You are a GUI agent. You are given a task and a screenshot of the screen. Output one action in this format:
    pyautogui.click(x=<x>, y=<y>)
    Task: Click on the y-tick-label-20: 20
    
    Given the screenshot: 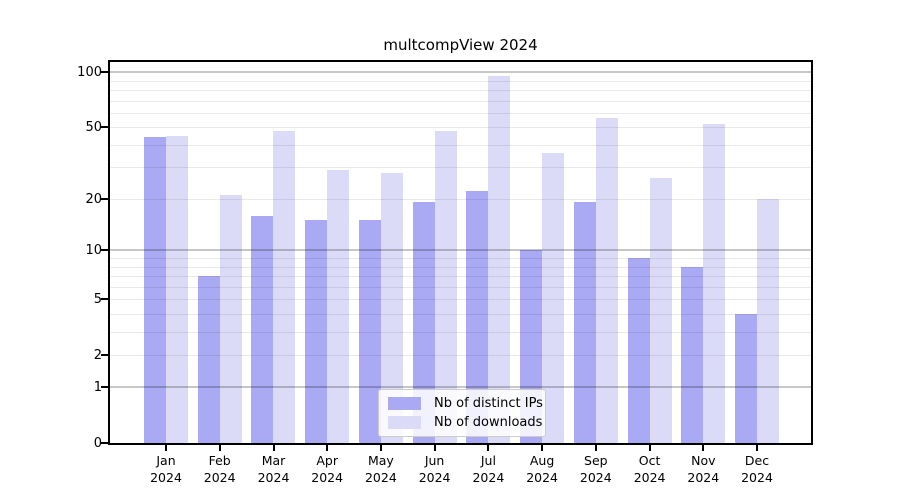 What is the action you would take?
    pyautogui.click(x=93, y=199)
    